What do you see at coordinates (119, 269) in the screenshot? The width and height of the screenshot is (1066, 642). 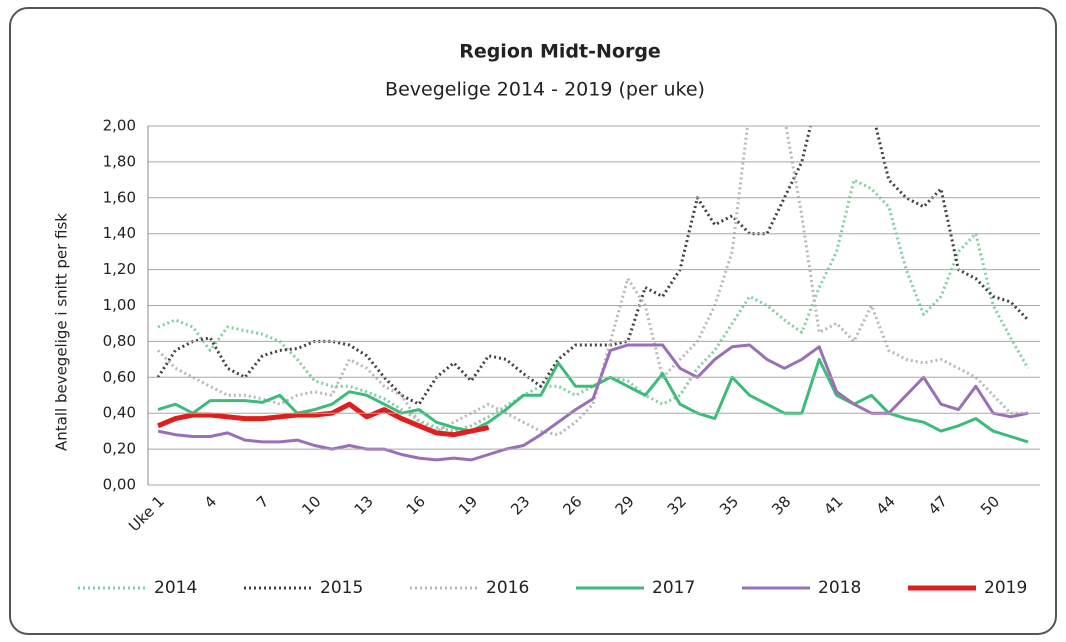 I see `y-tick-label: 1,20` at bounding box center [119, 269].